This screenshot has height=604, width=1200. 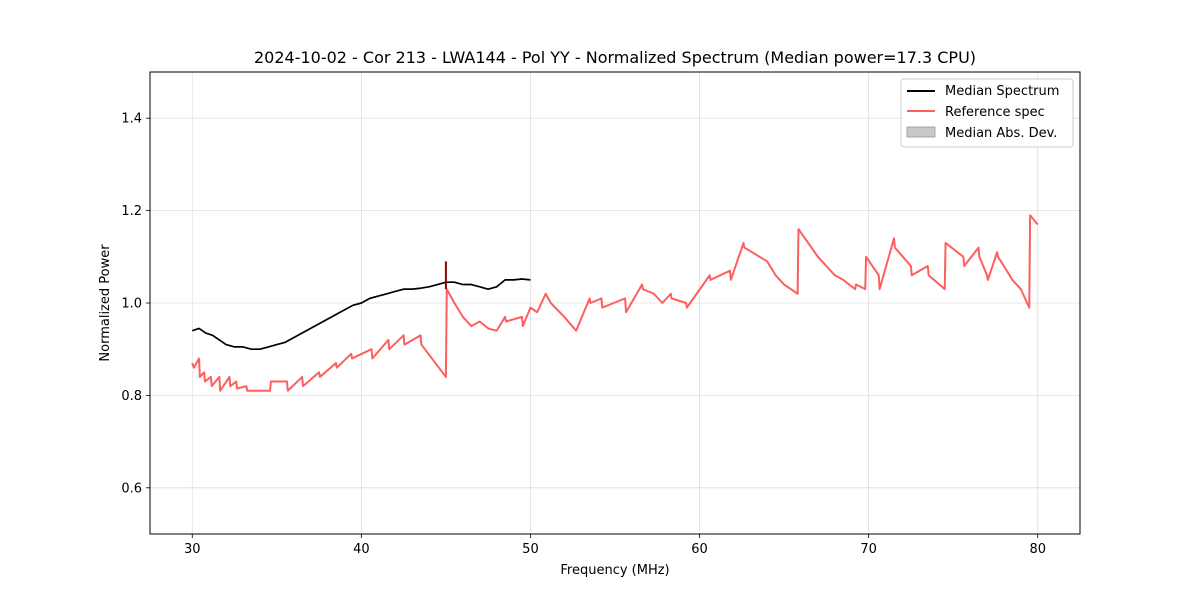 What do you see at coordinates (361, 314) in the screenshot?
I see `median-spectrum-line` at bounding box center [361, 314].